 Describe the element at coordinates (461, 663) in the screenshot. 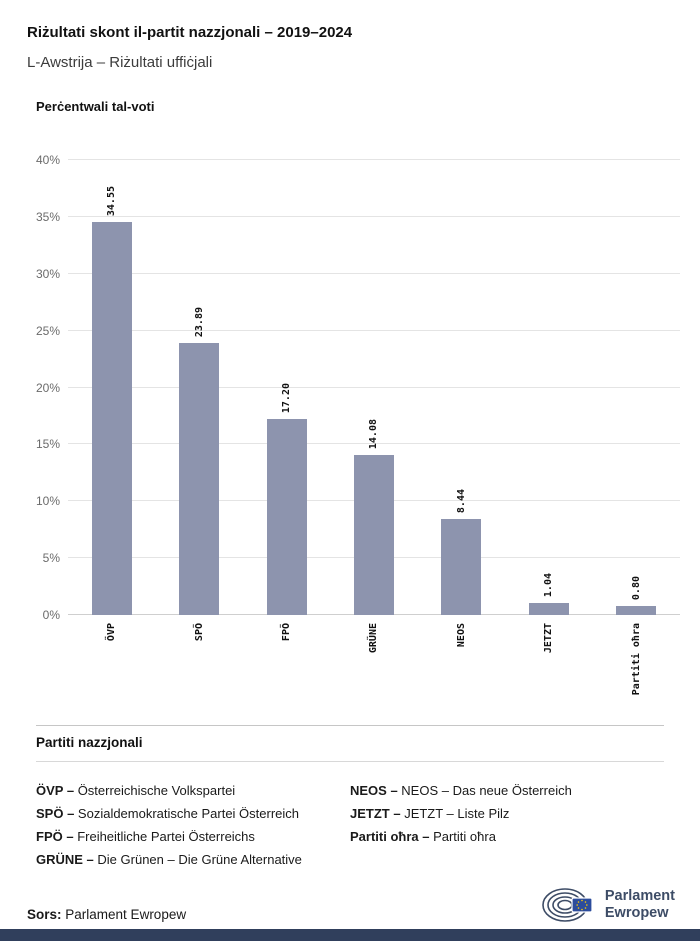

I see `x-label-slot: NEOS` at that location.